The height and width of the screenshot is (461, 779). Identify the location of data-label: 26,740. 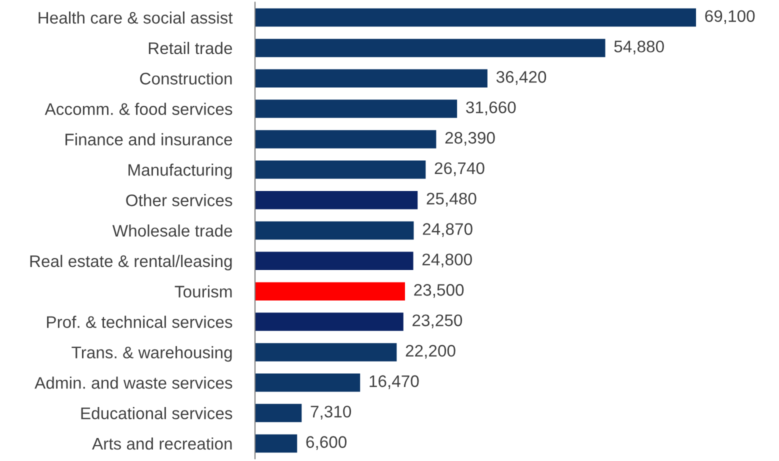
(459, 169).